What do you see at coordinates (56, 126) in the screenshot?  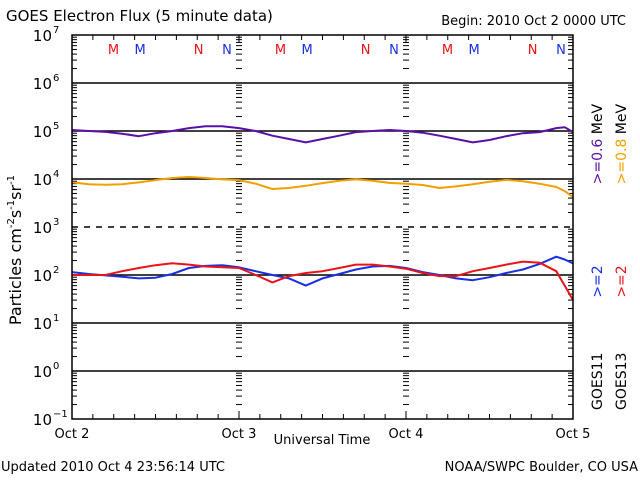 I see `y-tick-label-exponent: 5` at bounding box center [56, 126].